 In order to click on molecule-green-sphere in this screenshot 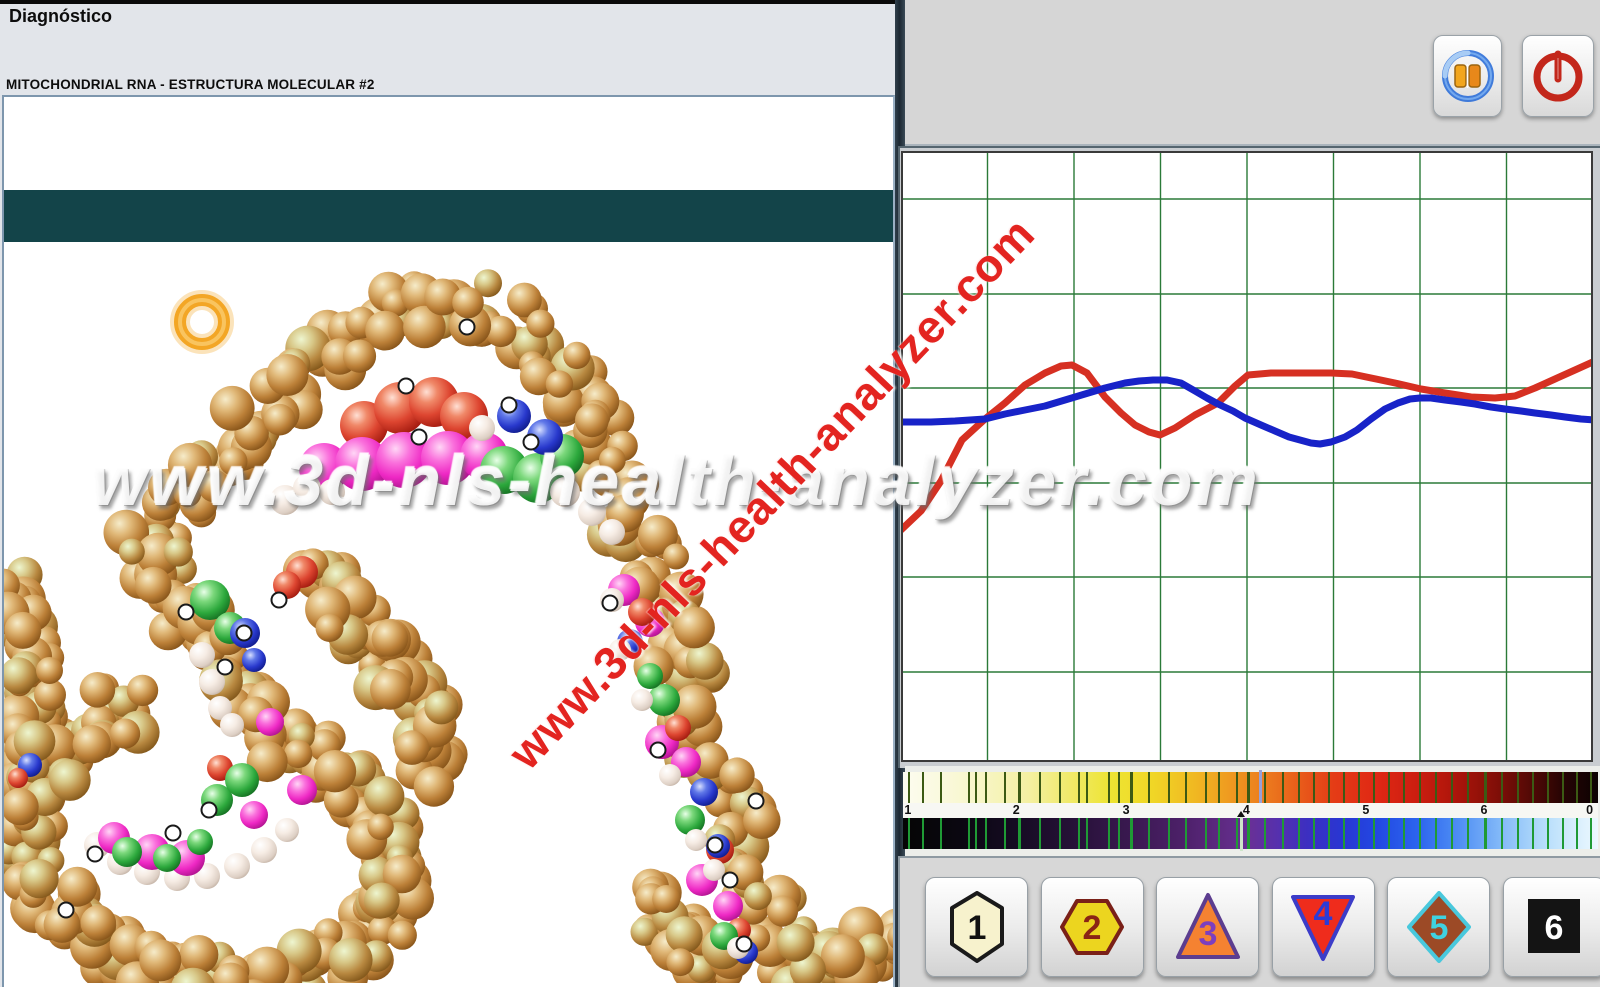, I will do `click(664, 700)`.